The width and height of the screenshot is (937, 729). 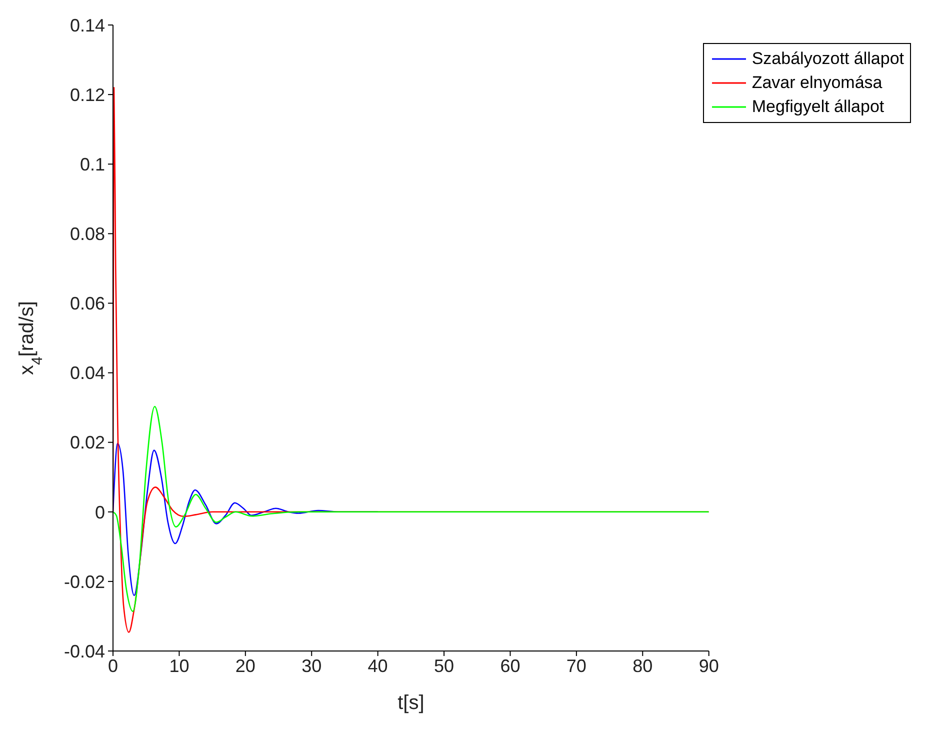 What do you see at coordinates (87, 94) in the screenshot?
I see `y-tick-label: 0.12` at bounding box center [87, 94].